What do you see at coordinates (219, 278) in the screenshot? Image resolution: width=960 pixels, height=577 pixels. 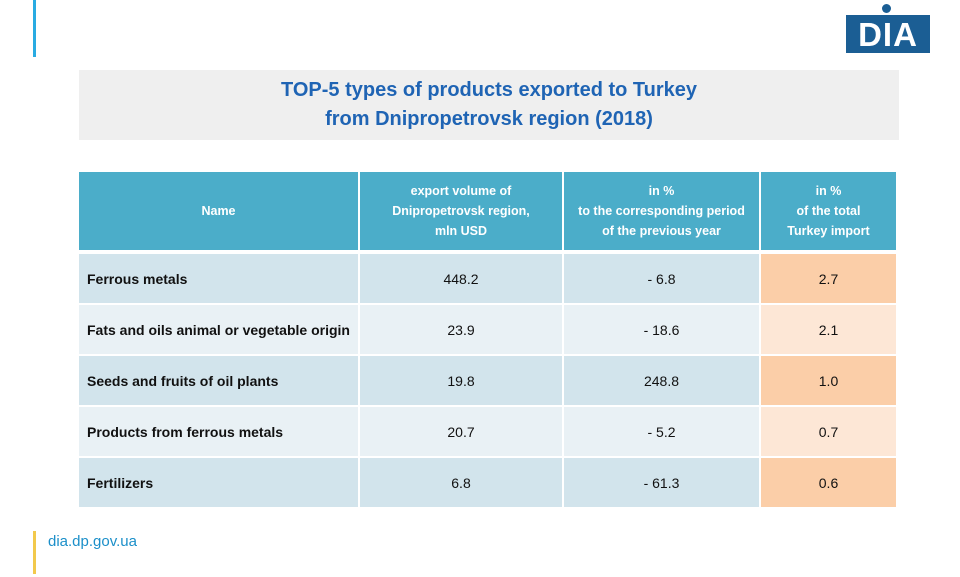 I see `row-name: Ferrous metals` at bounding box center [219, 278].